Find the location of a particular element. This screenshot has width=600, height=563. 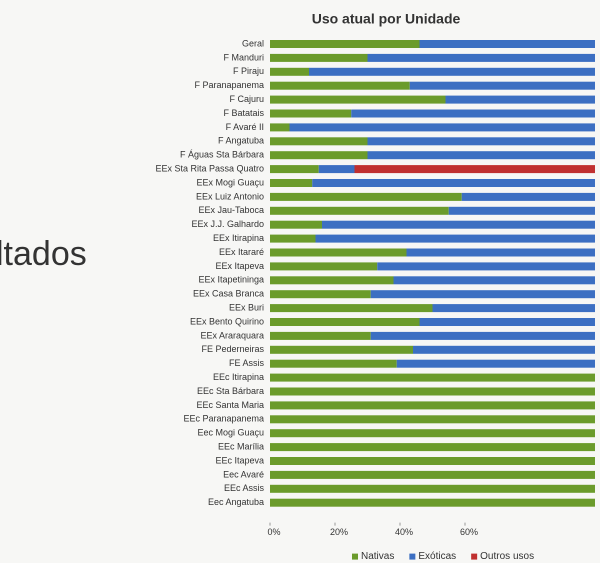

y-tick-label: EEc Santa Maria is located at coordinates (230, 405).